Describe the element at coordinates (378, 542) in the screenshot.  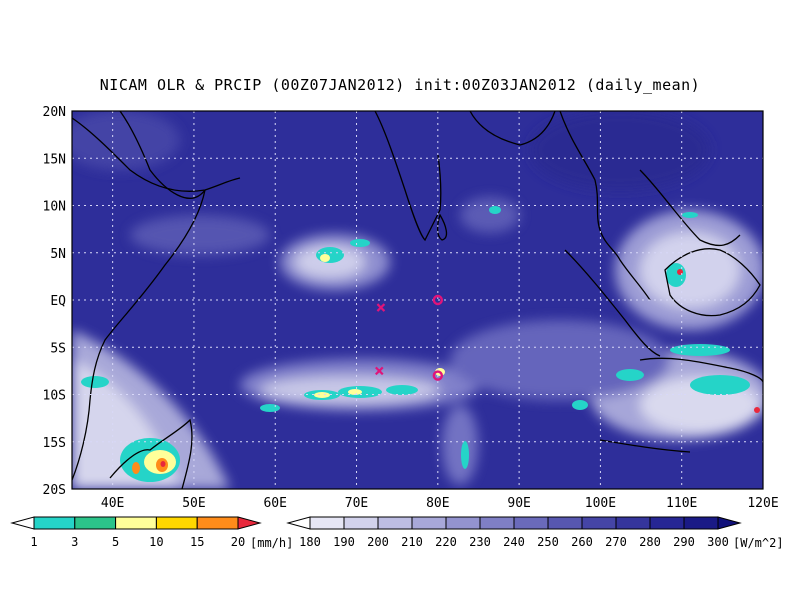
I see `colorbar-label: 200` at that location.